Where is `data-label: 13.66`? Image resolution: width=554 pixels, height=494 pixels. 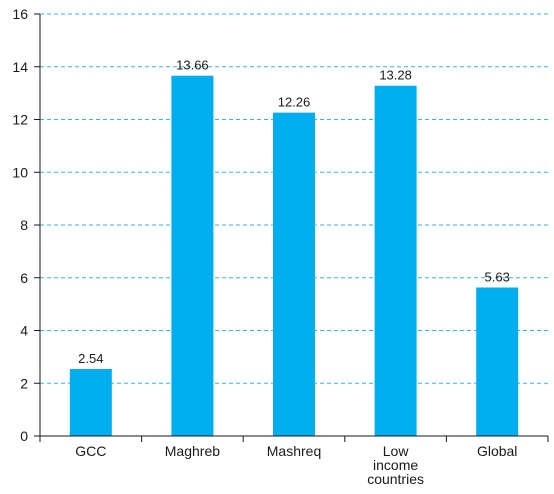
data-label: 13.66 is located at coordinates (192, 65).